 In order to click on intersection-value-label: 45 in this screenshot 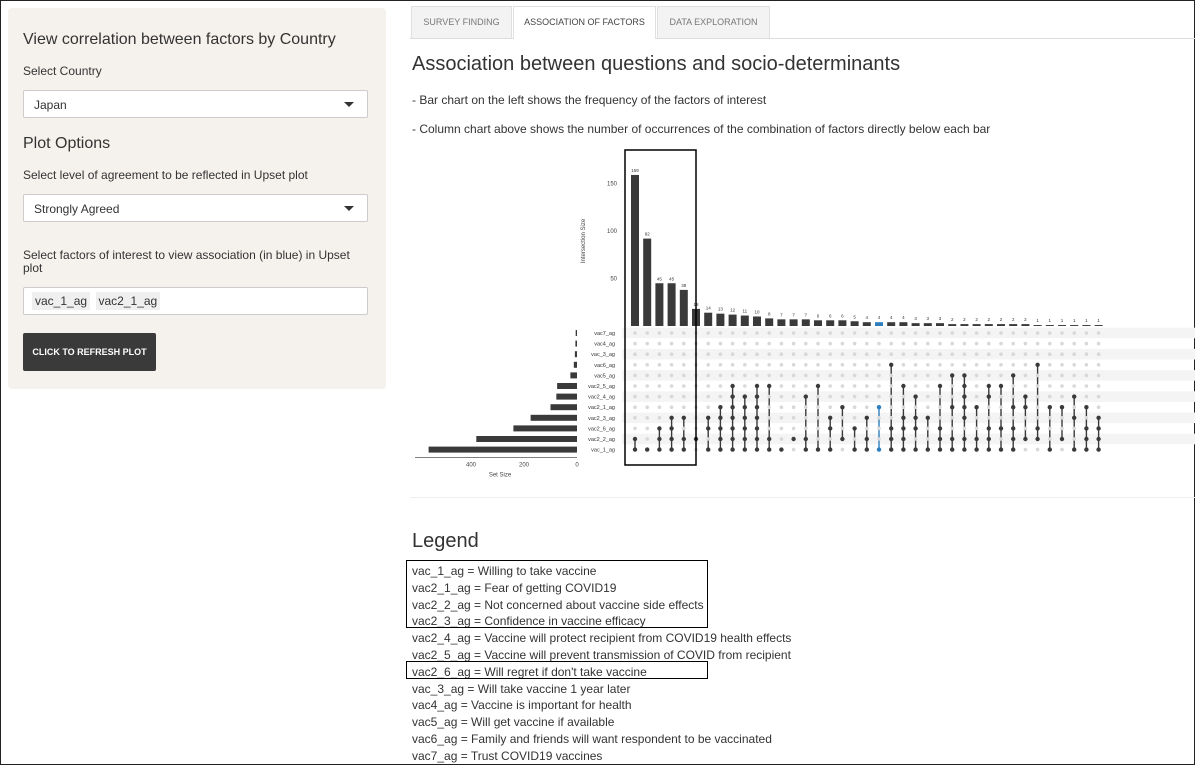, I will do `click(660, 278)`.